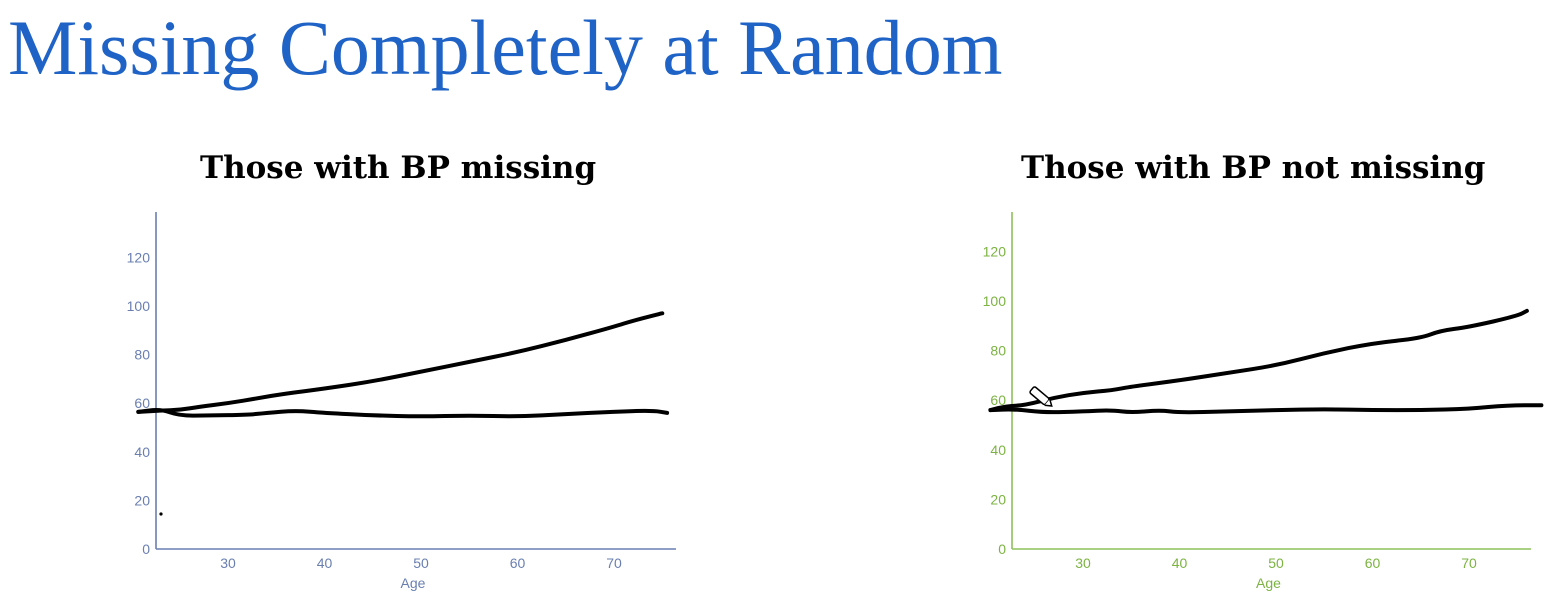  I want to click on slide-title: Missing Completely at Random, so click(505, 47).